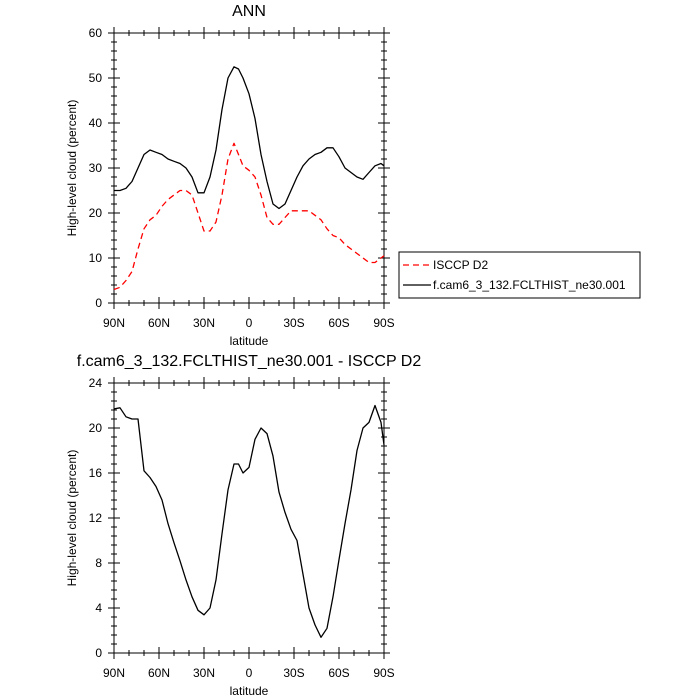 This screenshot has width=700, height=700. What do you see at coordinates (96, 473) in the screenshot?
I see `y-tick-label: 16` at bounding box center [96, 473].